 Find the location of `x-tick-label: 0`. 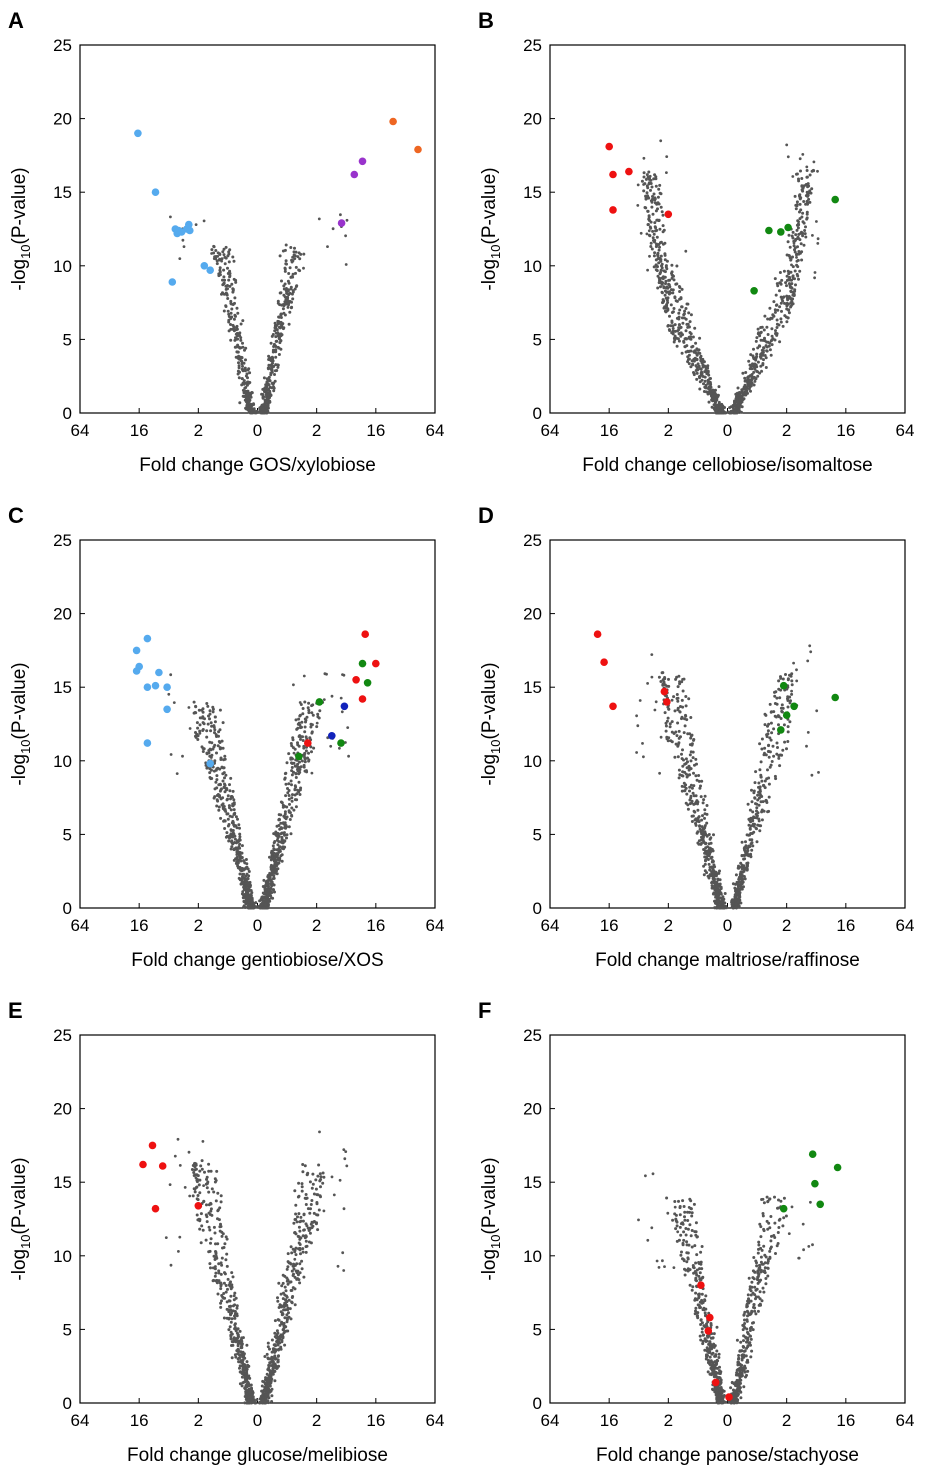

x-tick-label: 0 is located at coordinates (257, 1420).